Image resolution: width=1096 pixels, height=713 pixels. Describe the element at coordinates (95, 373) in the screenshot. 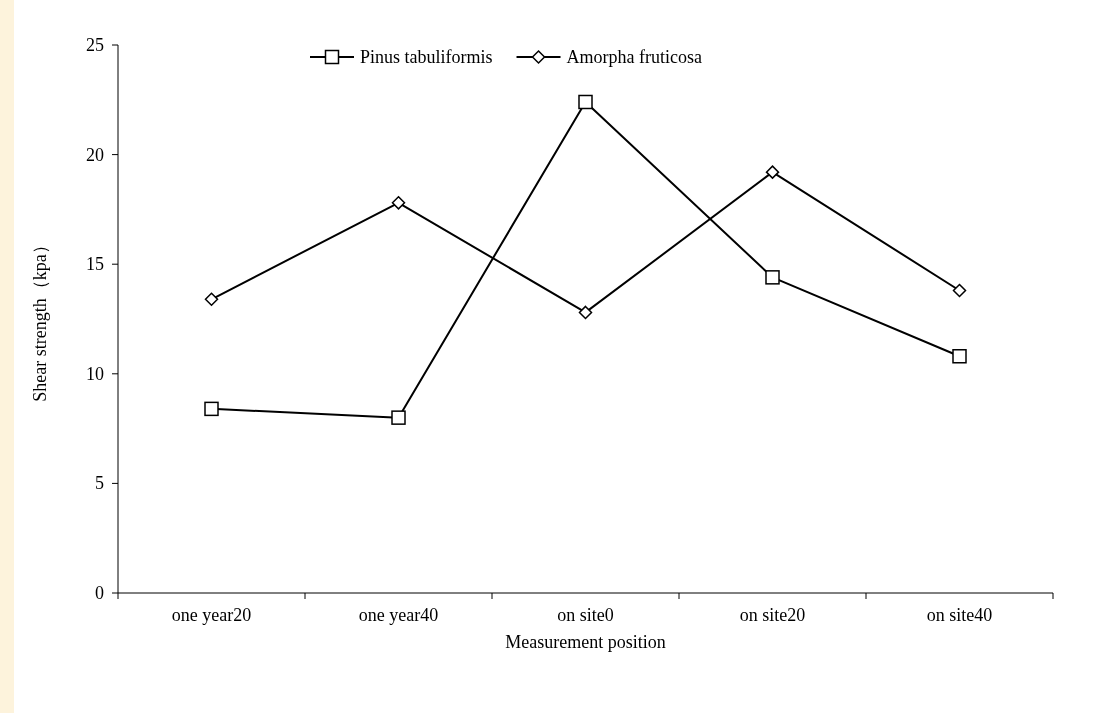

I see `y-tick-label: 10` at that location.